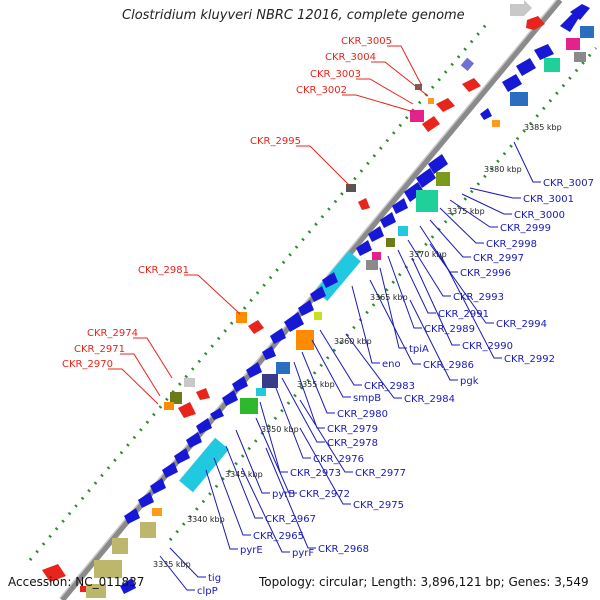 This screenshot has width=600, height=600. What do you see at coordinates (315, 473) in the screenshot?
I see `reverse-gene-label: CKR_2973` at bounding box center [315, 473].